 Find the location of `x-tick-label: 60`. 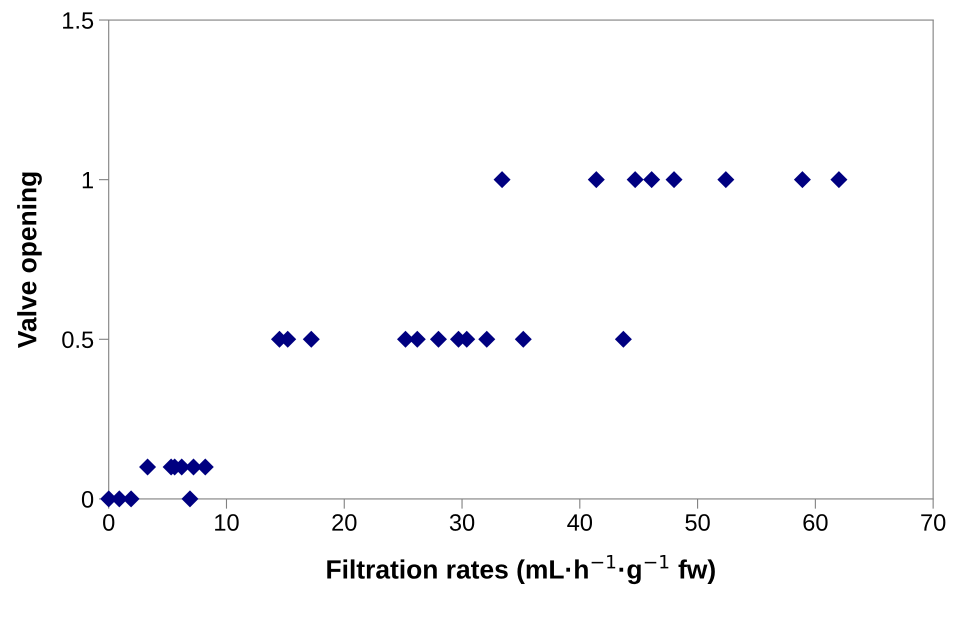

x-tick-label: 60 is located at coordinates (815, 522).